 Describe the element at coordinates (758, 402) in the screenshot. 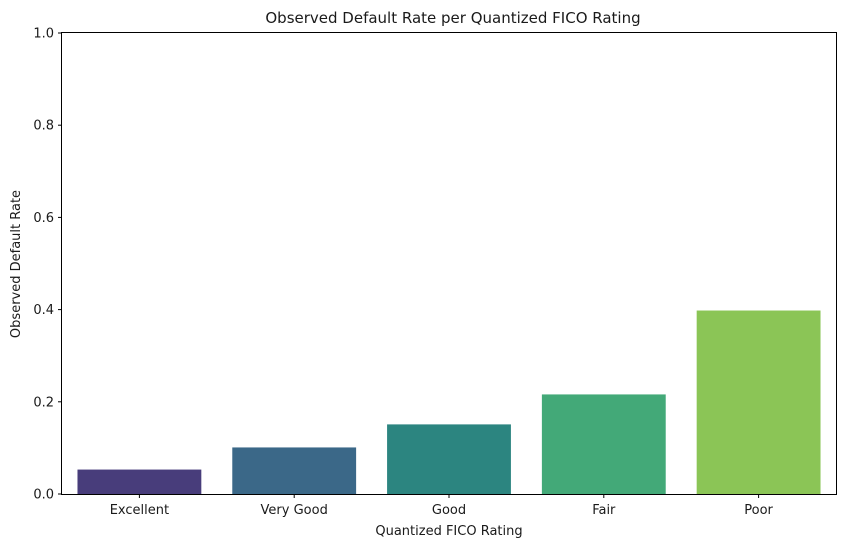

I see `bar-poor` at that location.